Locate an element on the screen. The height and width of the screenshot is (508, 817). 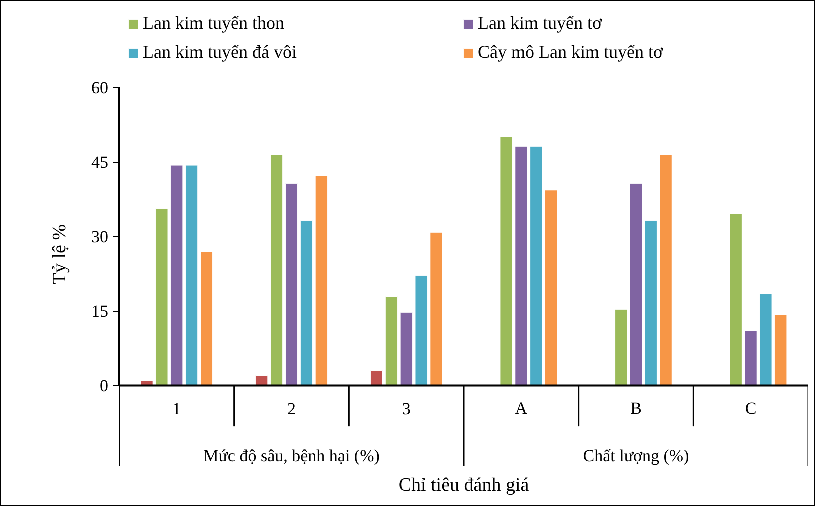
legend-label: Lan kim tuyến đá vôi is located at coordinates (220, 52).